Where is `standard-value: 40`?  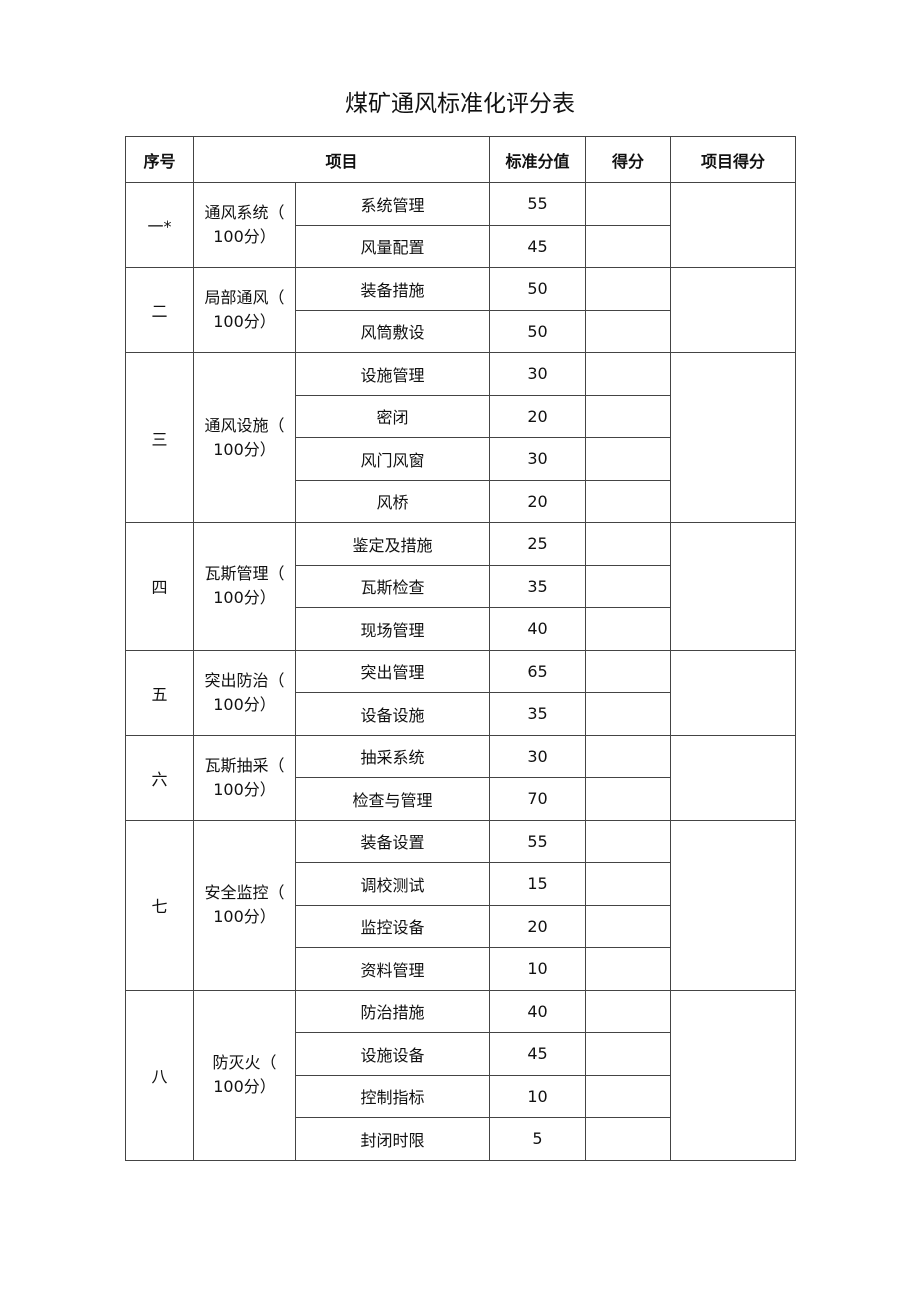 standard-value: 40 is located at coordinates (538, 629).